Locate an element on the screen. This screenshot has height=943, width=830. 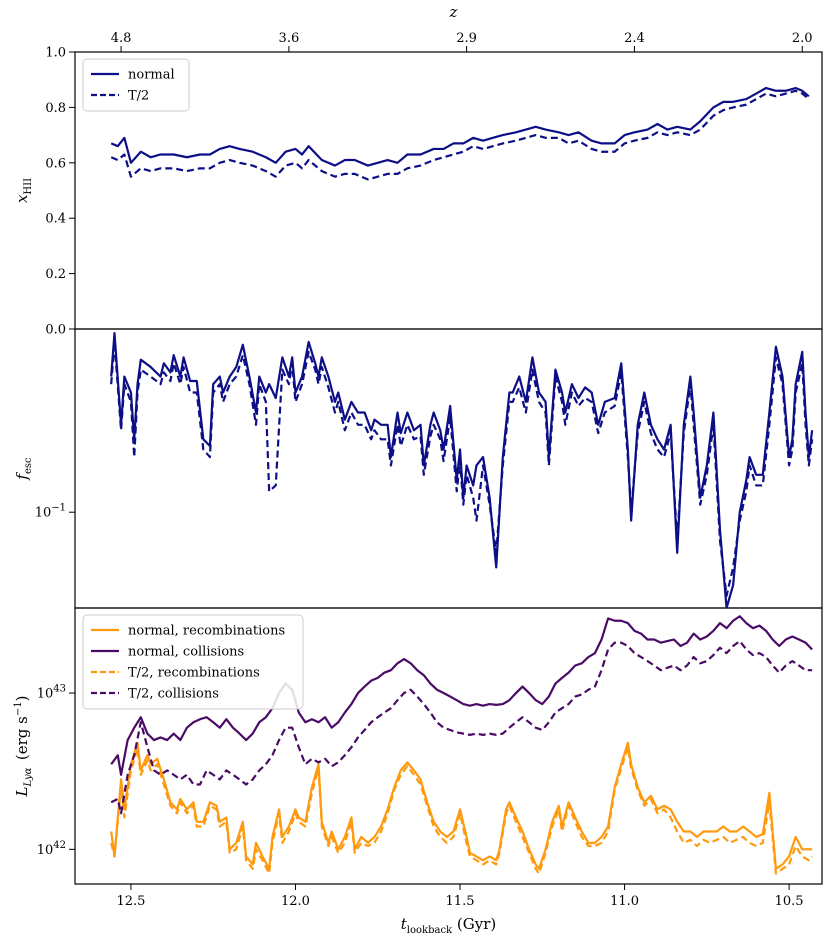
legend-label: T/2 is located at coordinates (138, 96).